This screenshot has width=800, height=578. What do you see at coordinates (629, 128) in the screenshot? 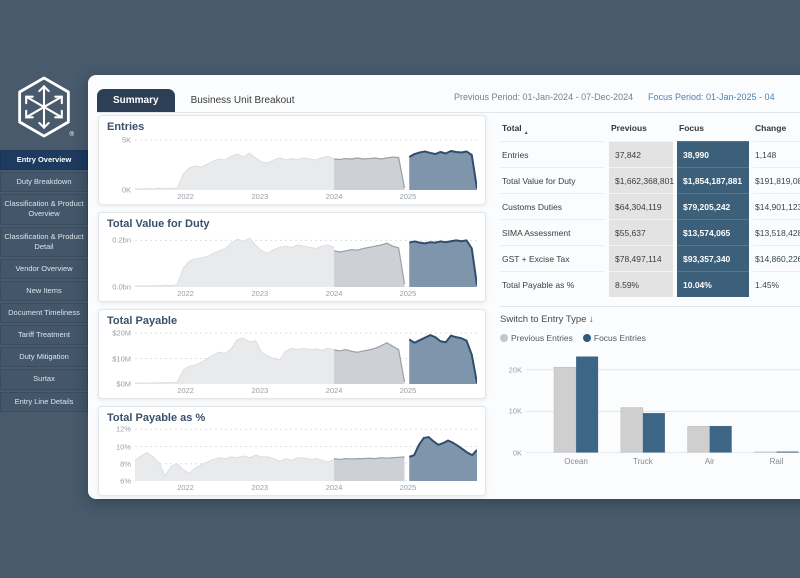
I see `column-header-previous: Previous` at bounding box center [629, 128].